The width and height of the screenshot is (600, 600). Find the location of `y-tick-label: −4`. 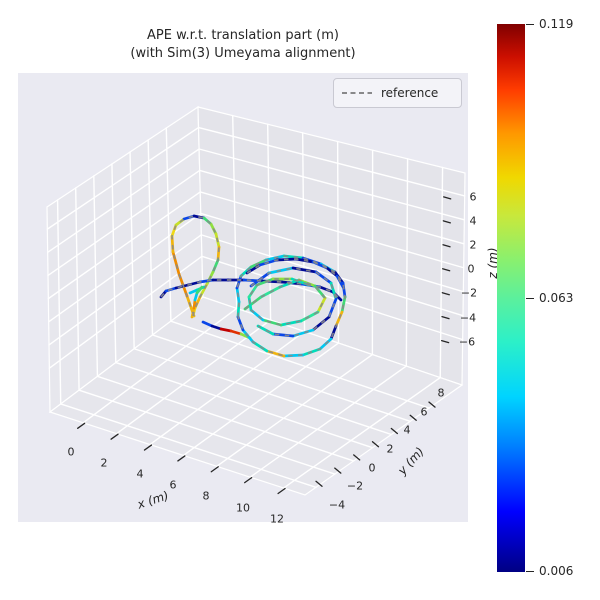

y-tick-label: −4 is located at coordinates (337, 505).